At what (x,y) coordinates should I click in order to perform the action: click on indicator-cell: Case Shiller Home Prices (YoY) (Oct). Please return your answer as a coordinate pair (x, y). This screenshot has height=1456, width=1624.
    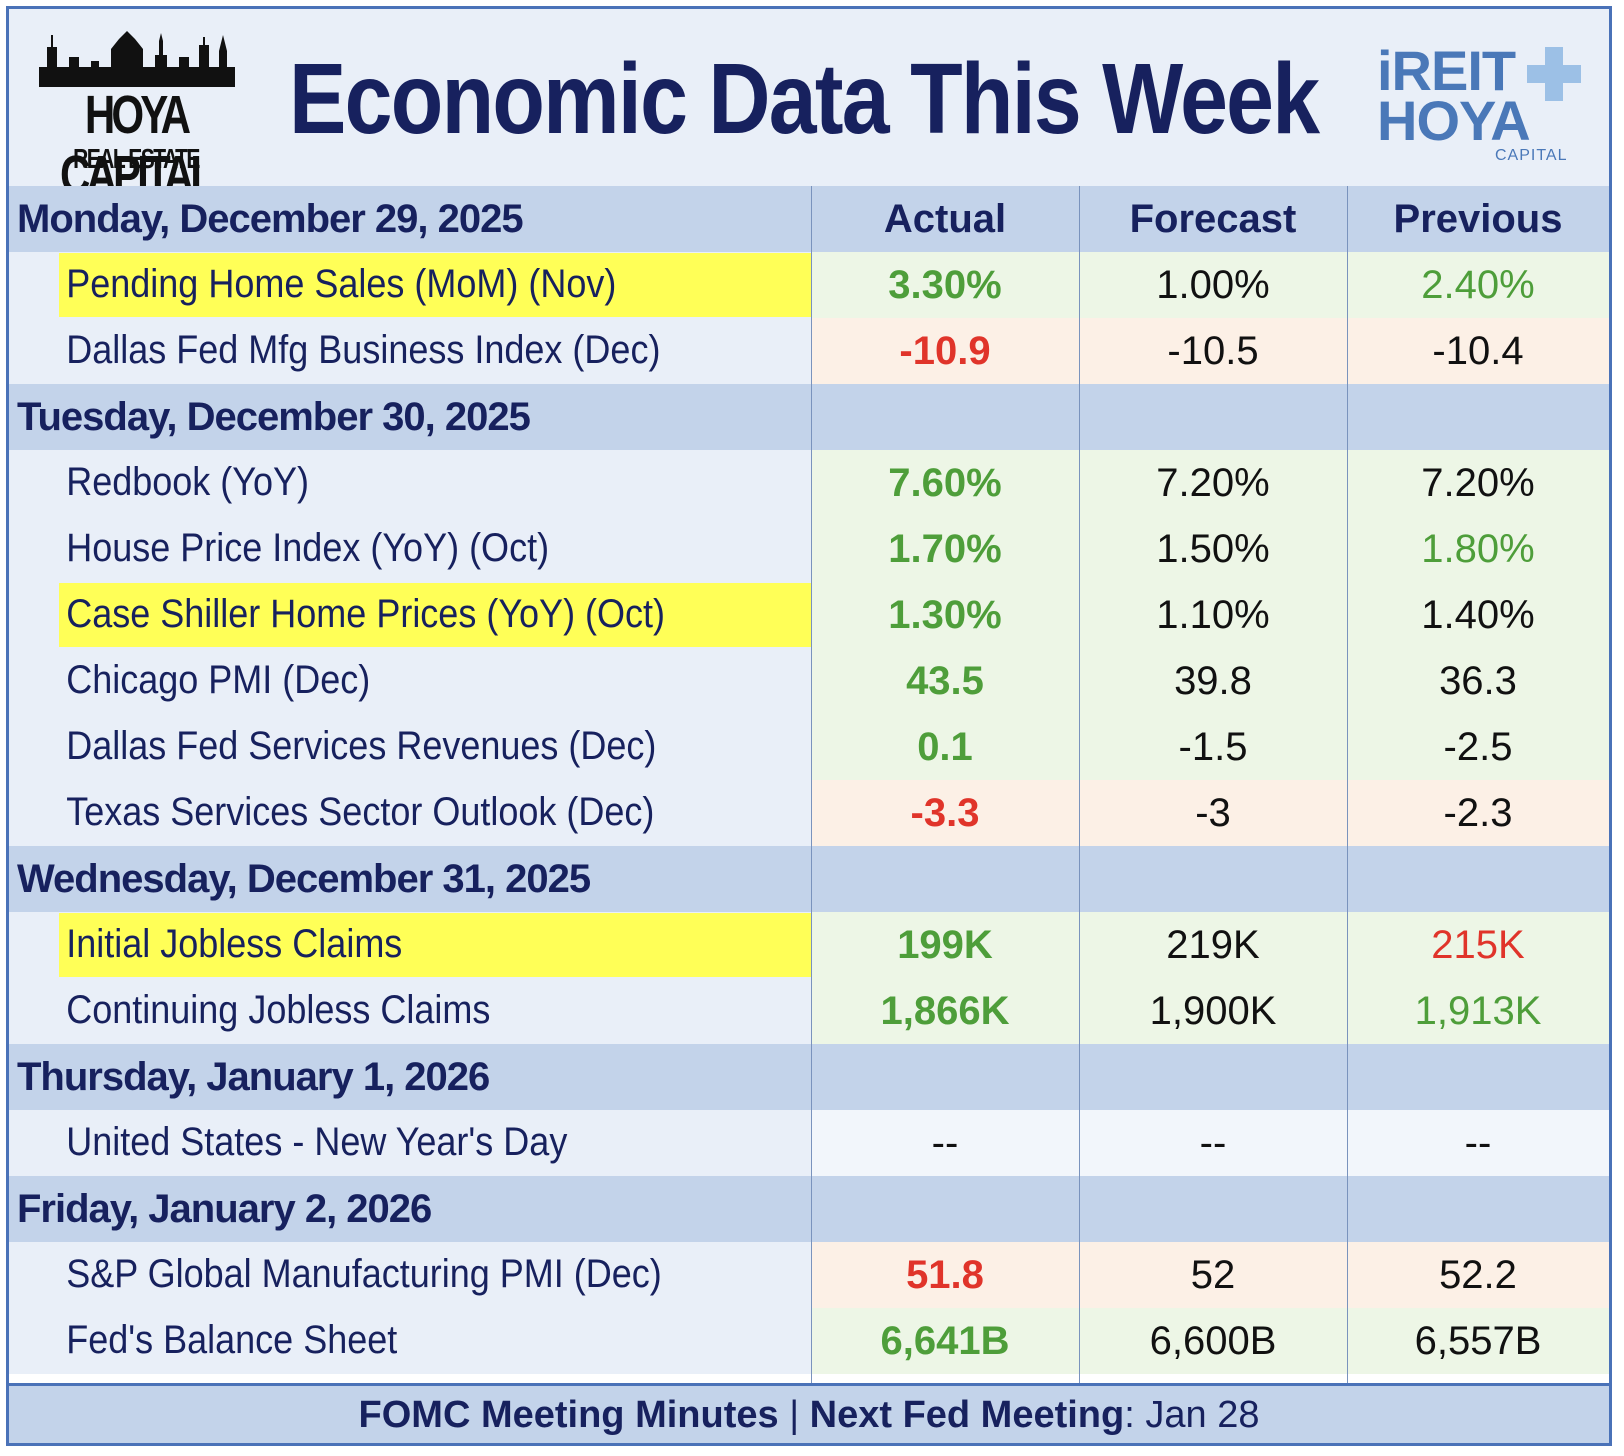
    Looking at the image, I should click on (410, 615).